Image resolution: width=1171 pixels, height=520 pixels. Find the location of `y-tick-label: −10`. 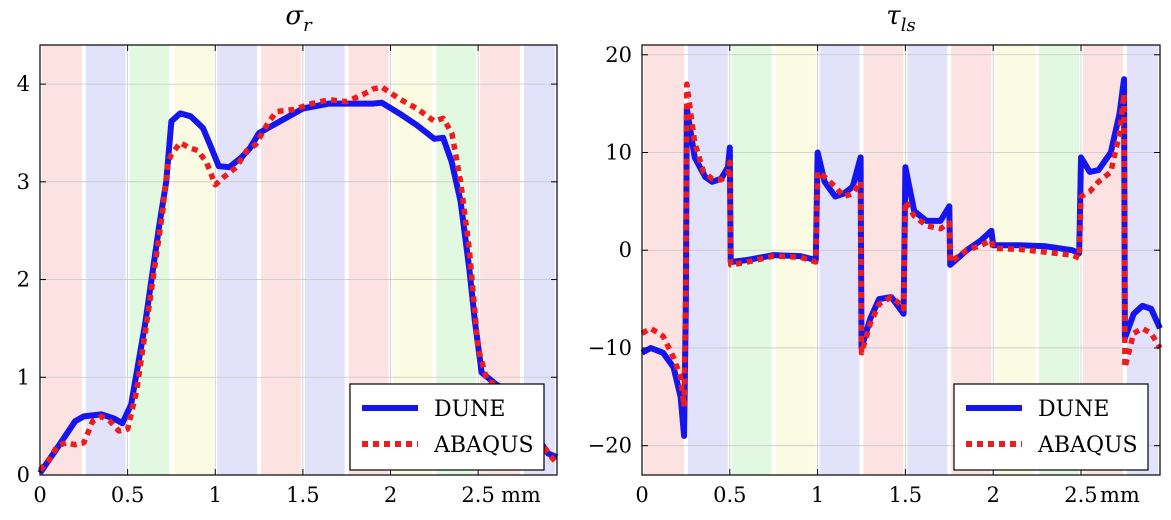

y-tick-label: −10 is located at coordinates (610, 348).